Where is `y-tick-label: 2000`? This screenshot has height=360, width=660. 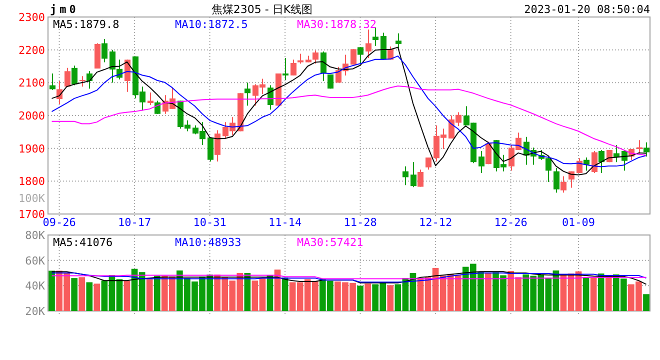
y-tick-label: 2000 is located at coordinates (31, 116).